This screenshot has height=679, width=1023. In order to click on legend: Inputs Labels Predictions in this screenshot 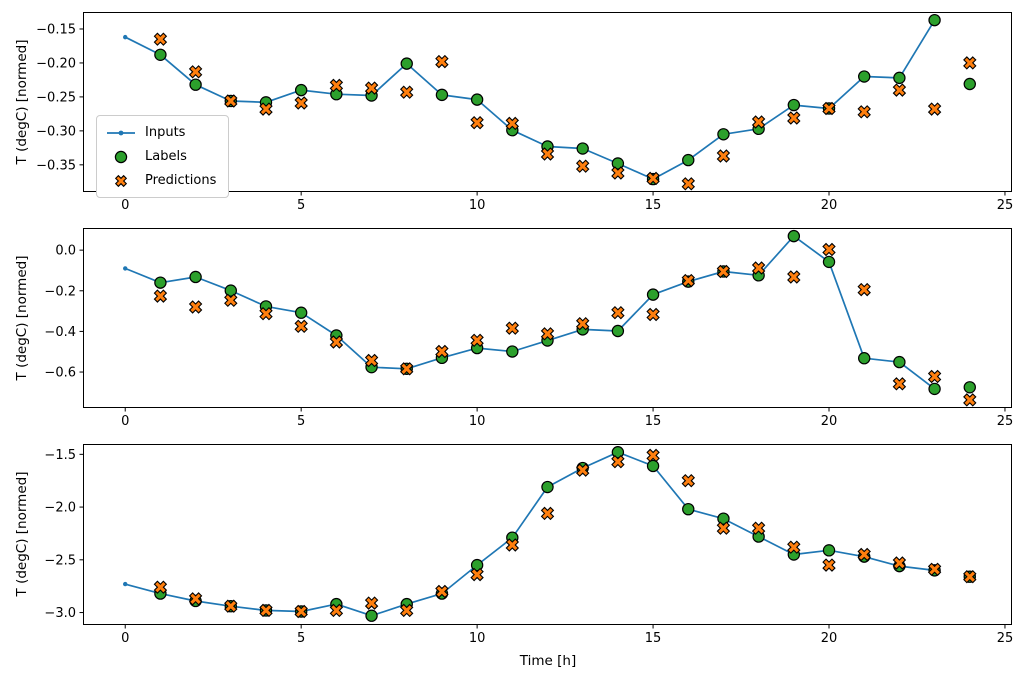, I will do `click(163, 156)`.